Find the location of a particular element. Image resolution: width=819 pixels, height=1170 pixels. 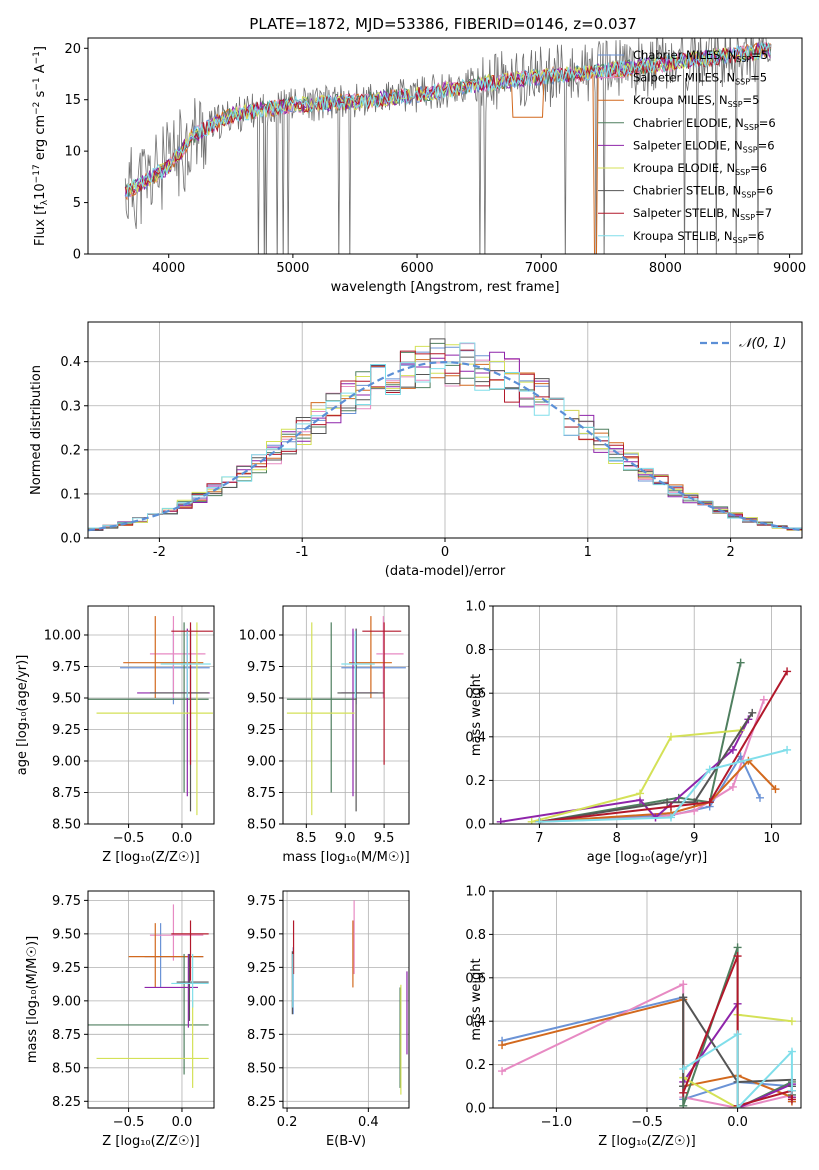

x-tick-label: 9.5 is located at coordinates (384, 838).